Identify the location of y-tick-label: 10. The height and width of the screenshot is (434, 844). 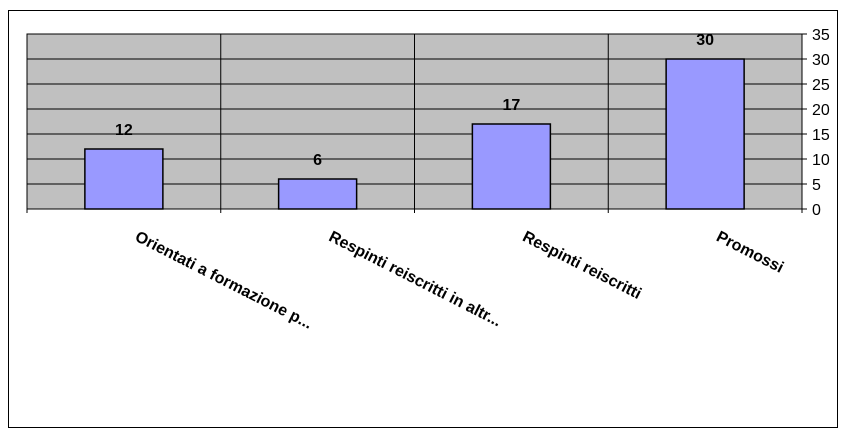
(821, 160).